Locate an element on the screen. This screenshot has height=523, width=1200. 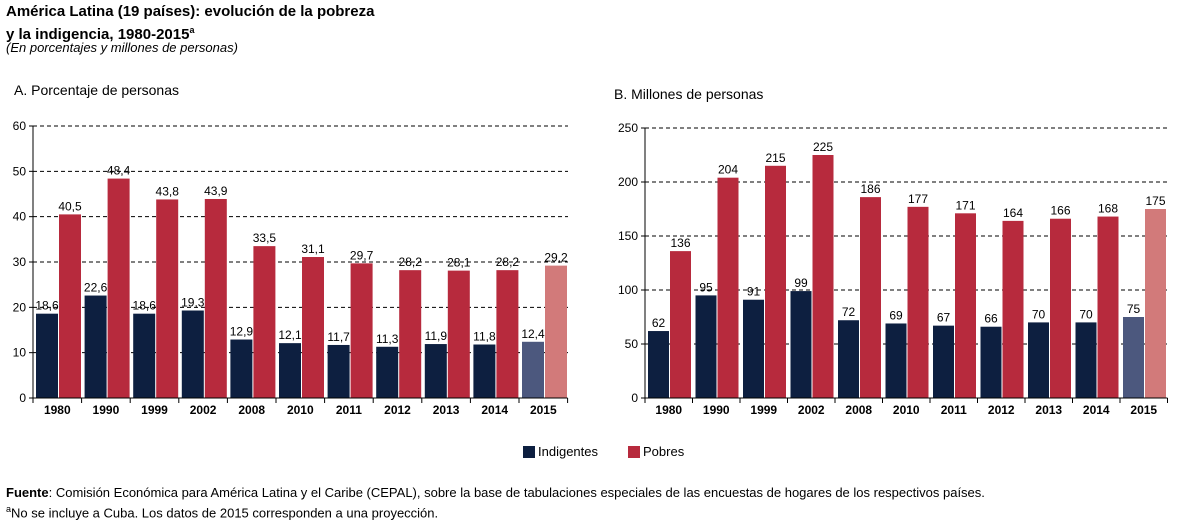
panel-b-title: B. Millones de personas is located at coordinates (689, 94).